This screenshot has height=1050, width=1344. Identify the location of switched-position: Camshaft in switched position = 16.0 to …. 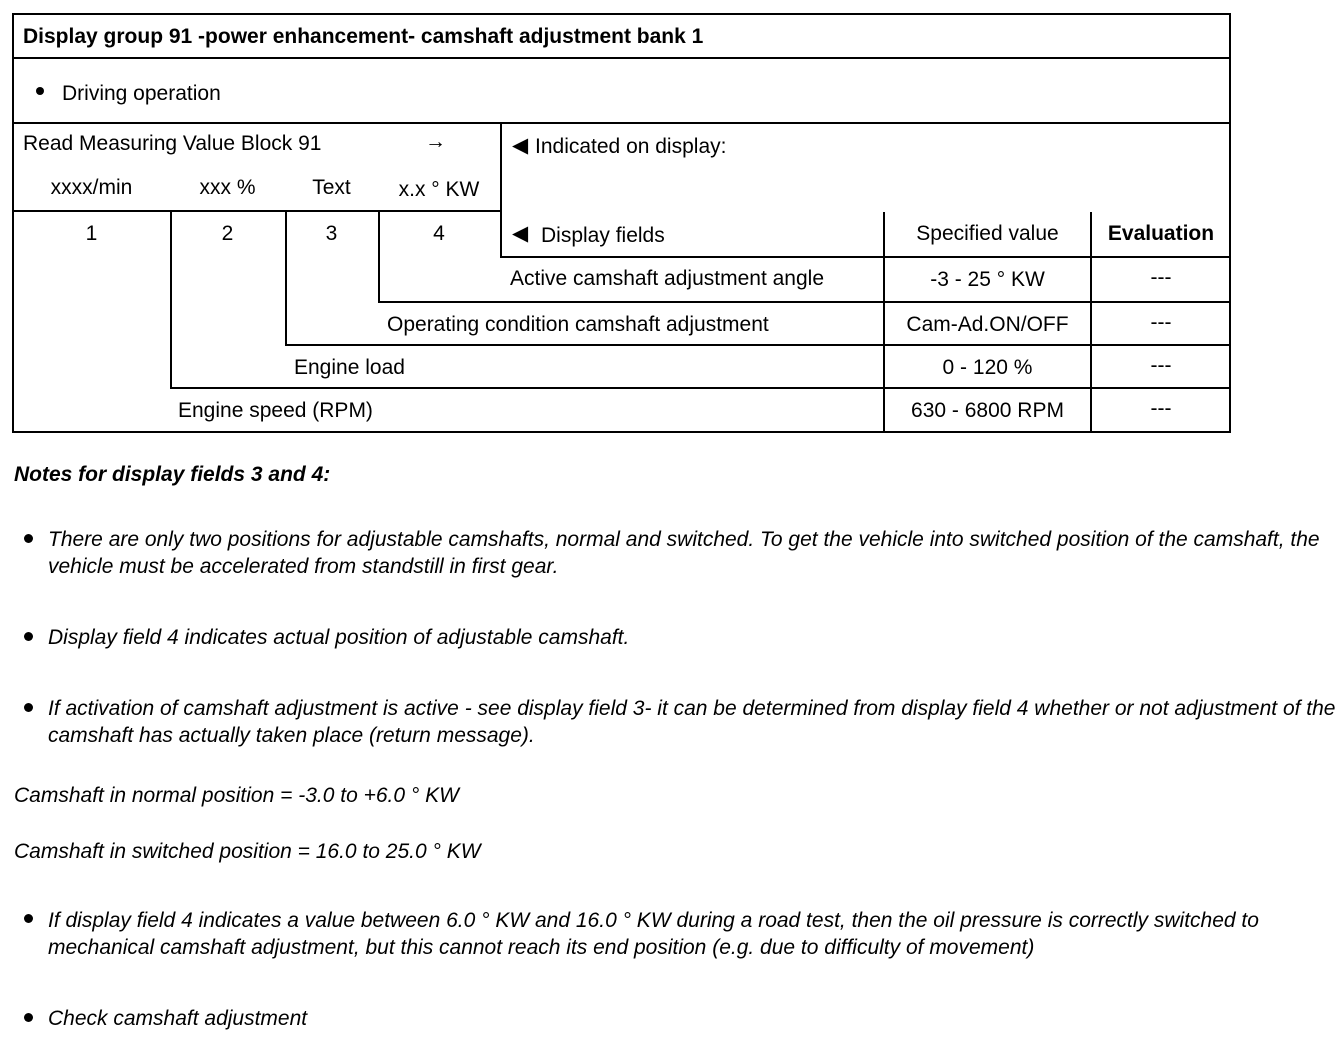
(247, 851).